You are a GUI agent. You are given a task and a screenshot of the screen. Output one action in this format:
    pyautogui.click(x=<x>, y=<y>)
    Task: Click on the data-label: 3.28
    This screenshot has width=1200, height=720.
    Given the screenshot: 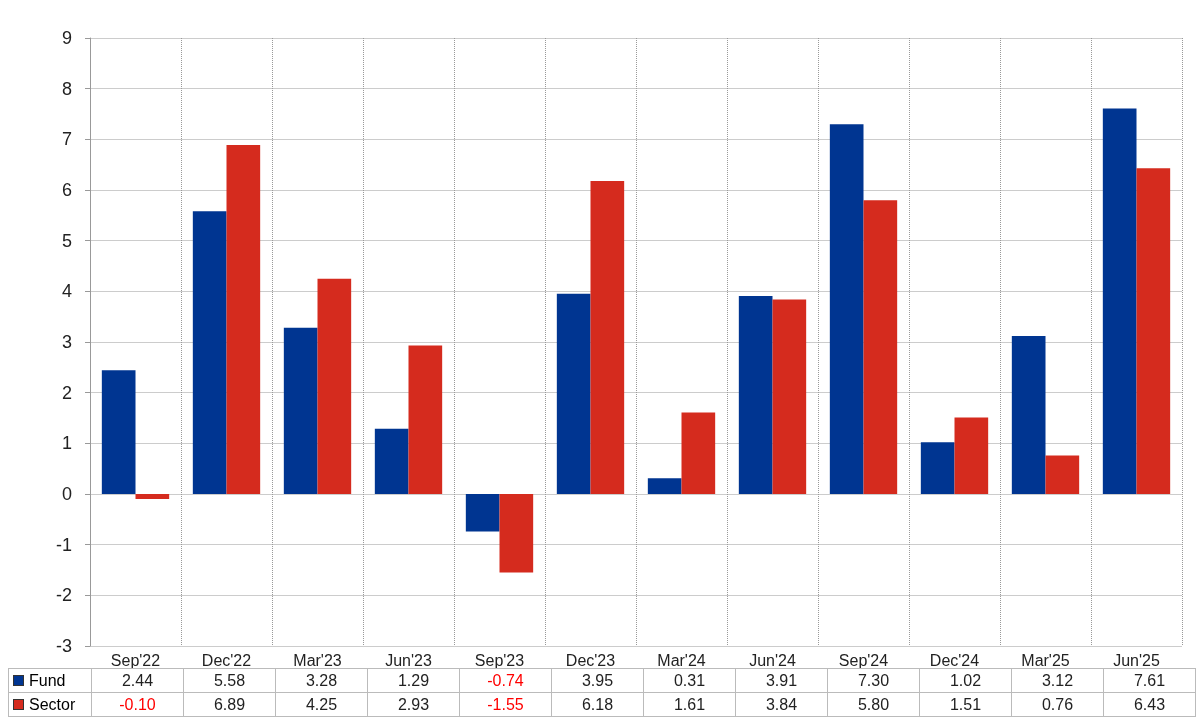 What is the action you would take?
    pyautogui.click(x=321, y=680)
    